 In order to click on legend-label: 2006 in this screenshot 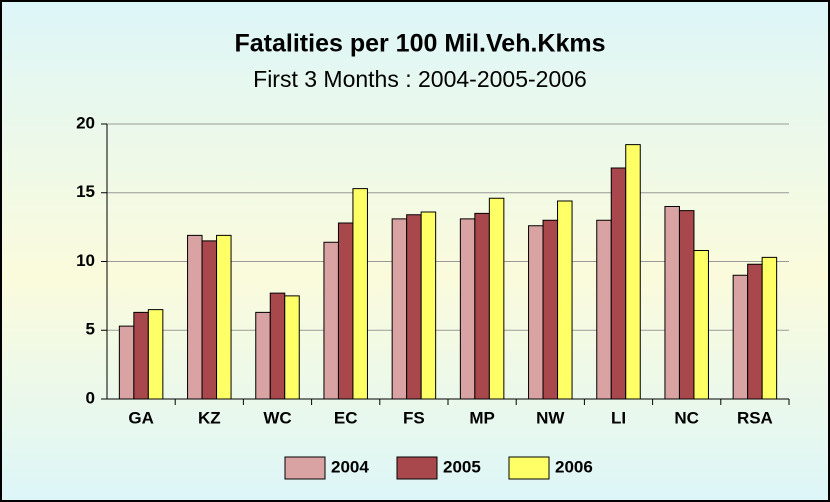, I will do `click(574, 466)`.